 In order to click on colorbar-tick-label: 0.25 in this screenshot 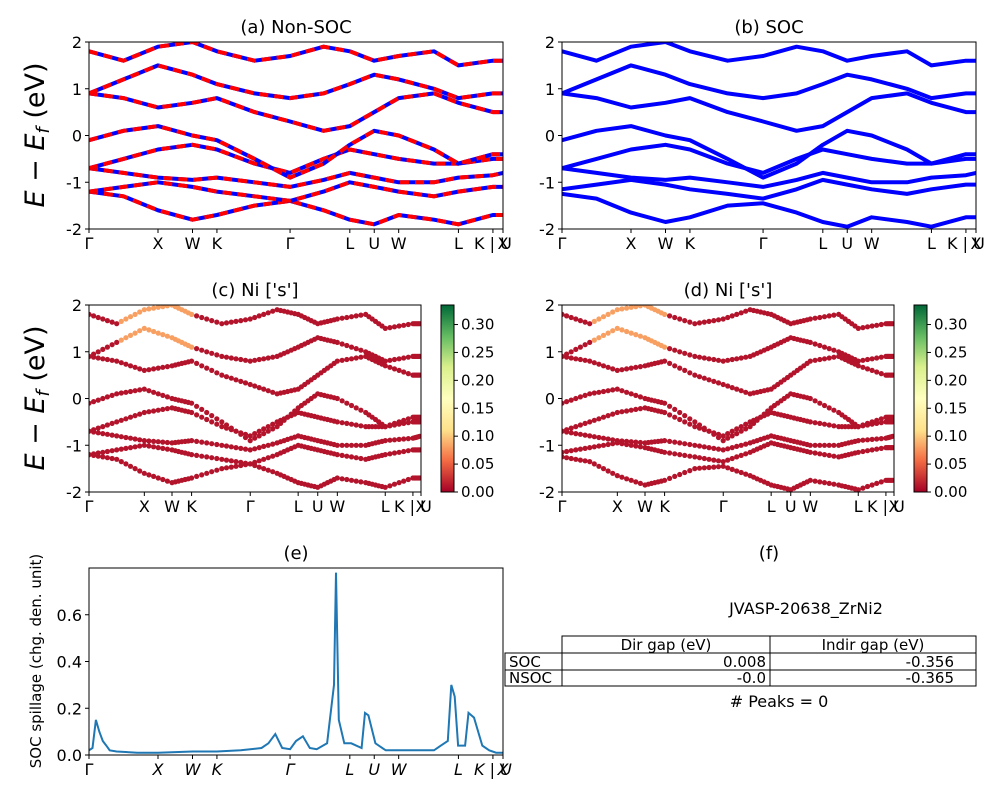, I will do `click(950, 352)`.